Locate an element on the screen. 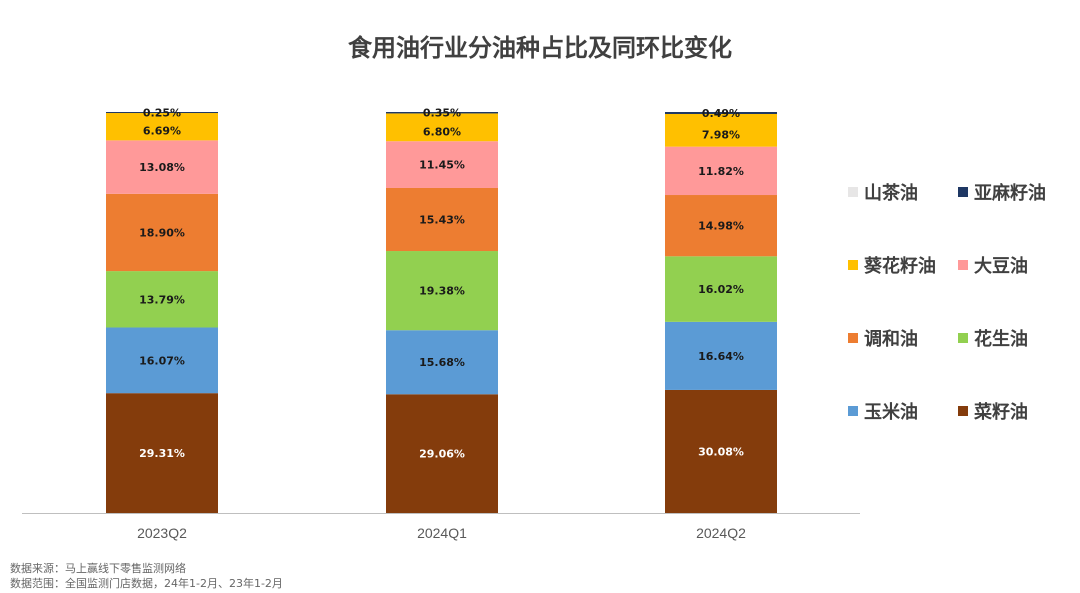 This screenshot has width=1080, height=593. data-label: 15.43% is located at coordinates (442, 220).